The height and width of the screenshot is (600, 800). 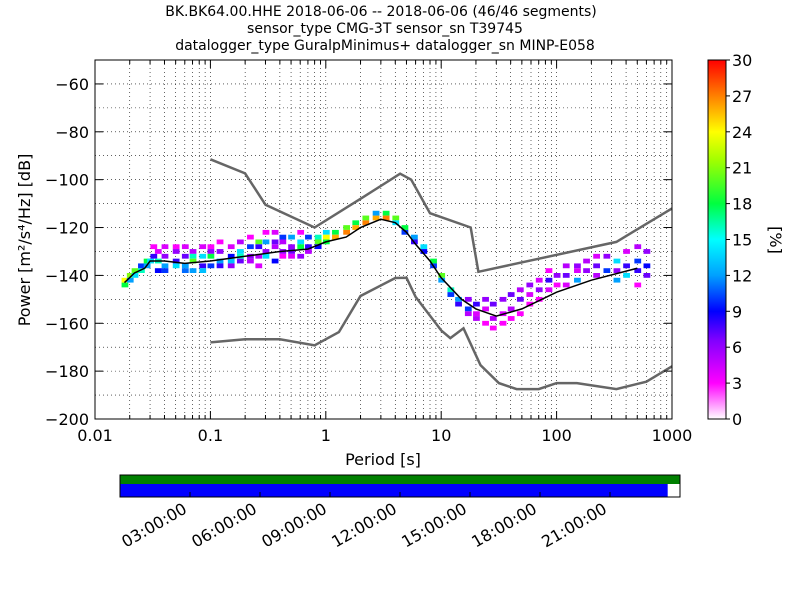 I want to click on colorbar-tick-label: 12, so click(x=742, y=275).